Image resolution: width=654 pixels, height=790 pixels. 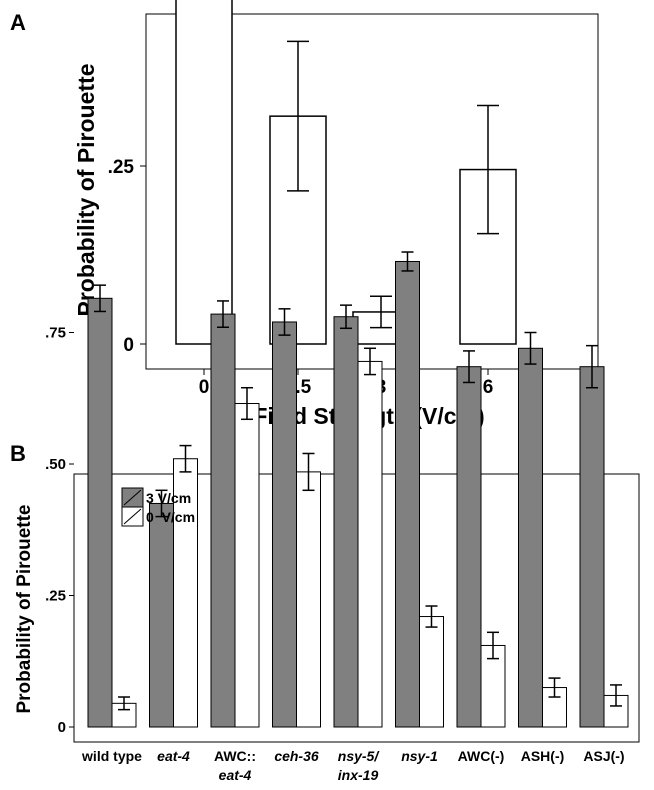 I want to click on panel-b-legend: 3 V/cm 0 V/cm, so click(x=158, y=507).